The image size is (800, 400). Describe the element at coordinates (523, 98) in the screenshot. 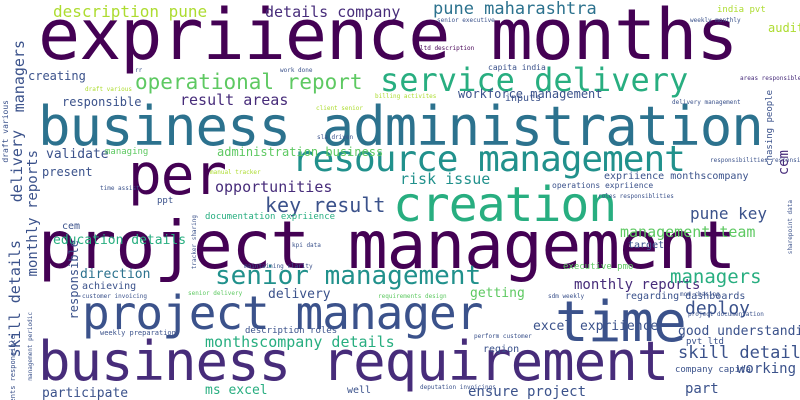

I see `word-regarding-dashboards: inputs` at that location.